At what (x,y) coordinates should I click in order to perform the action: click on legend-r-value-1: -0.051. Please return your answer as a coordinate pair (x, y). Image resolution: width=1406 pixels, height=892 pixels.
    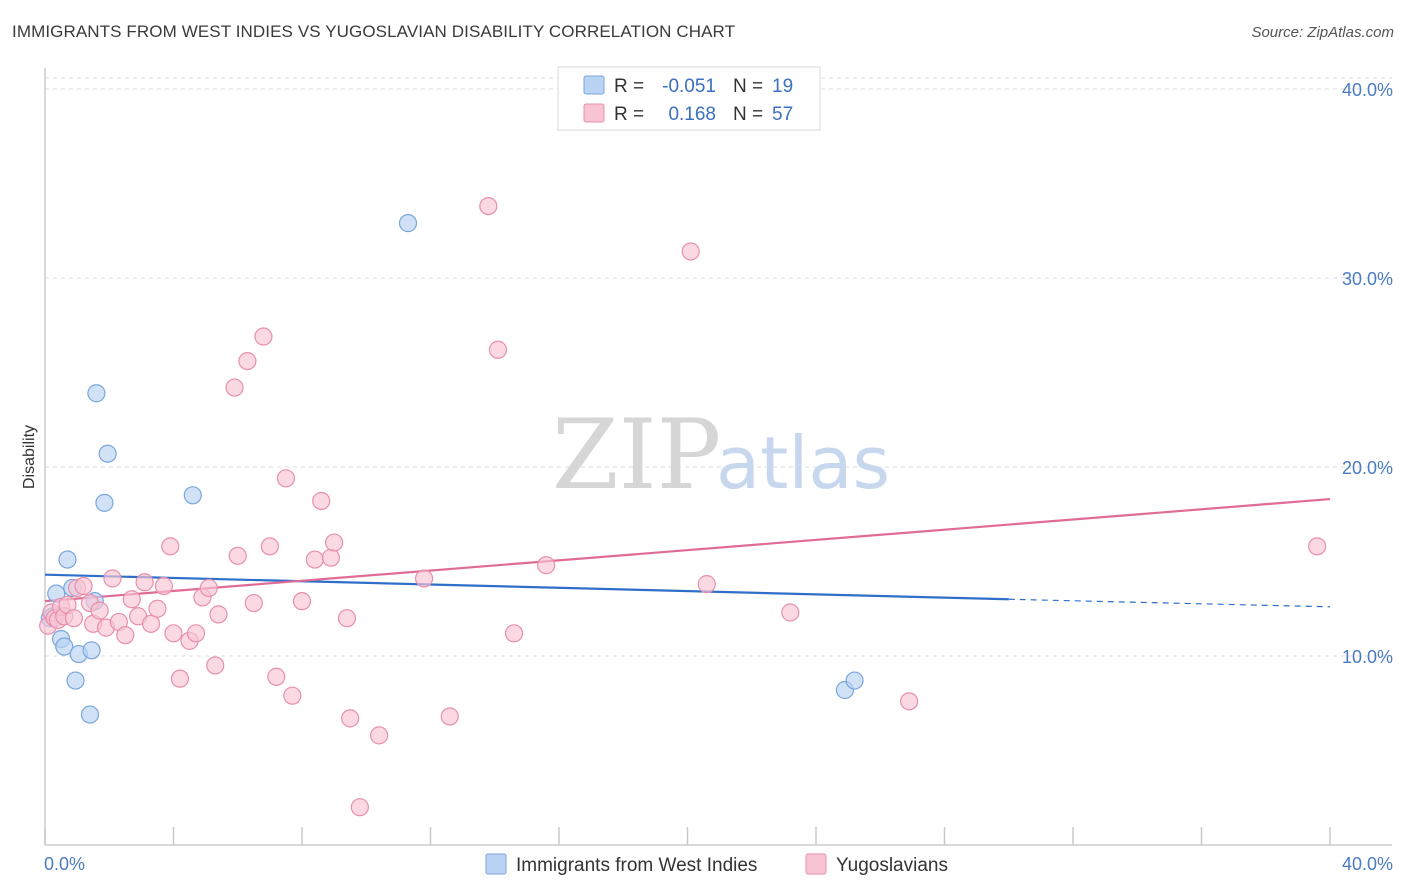
    Looking at the image, I should click on (689, 86).